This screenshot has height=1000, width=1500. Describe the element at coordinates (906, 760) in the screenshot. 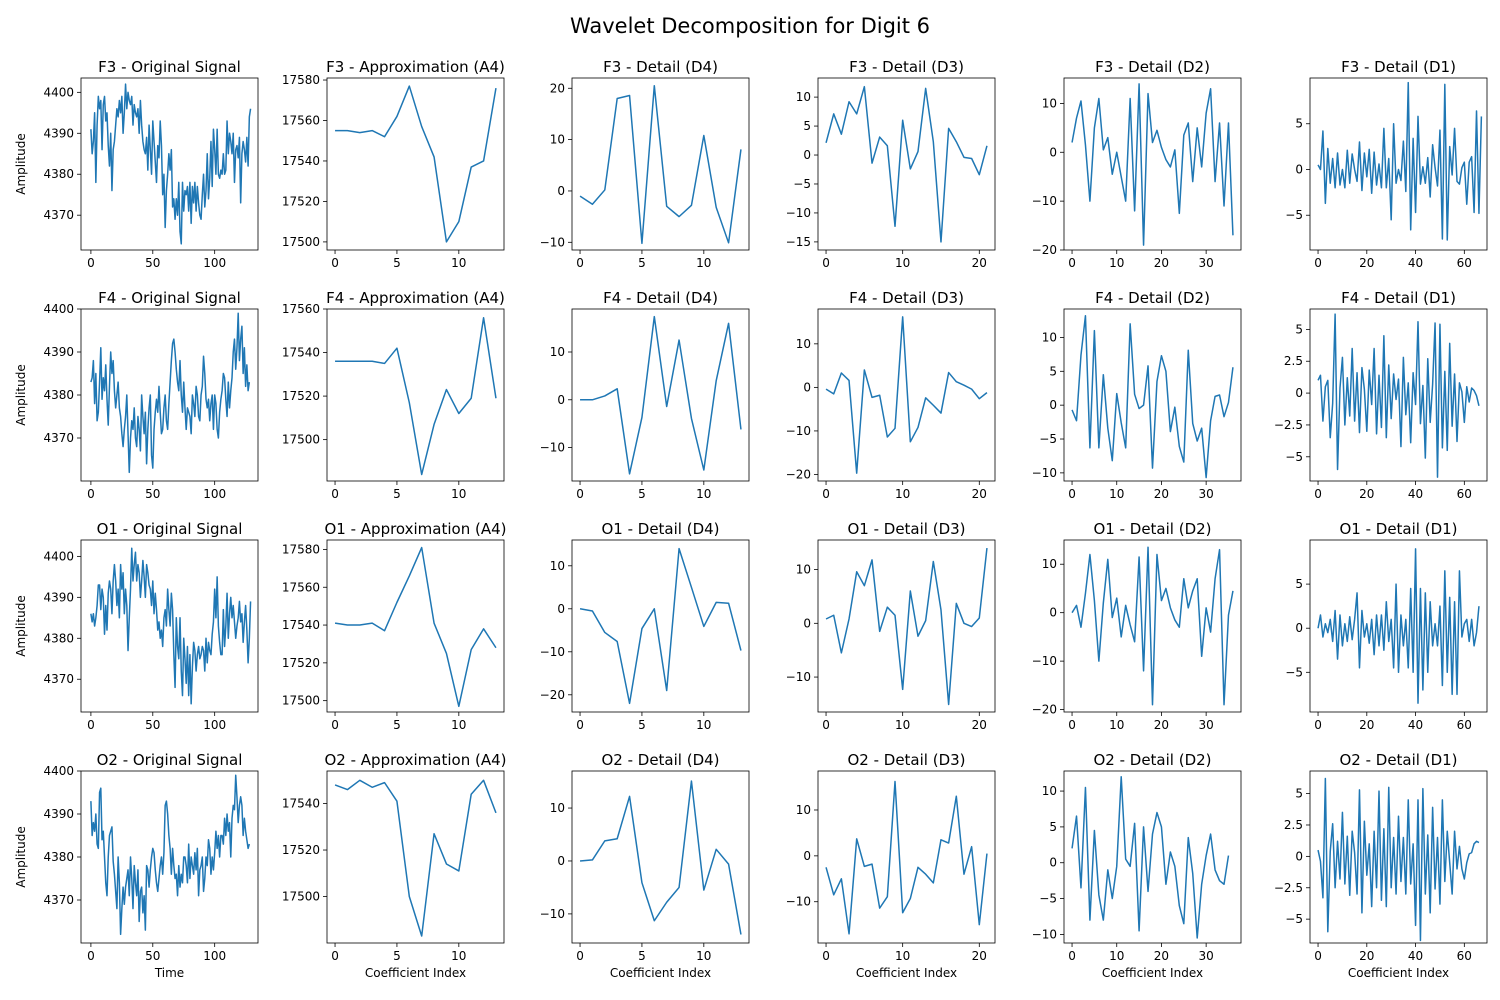

I see `subplot-title: O2 - Detail (D3)` at that location.